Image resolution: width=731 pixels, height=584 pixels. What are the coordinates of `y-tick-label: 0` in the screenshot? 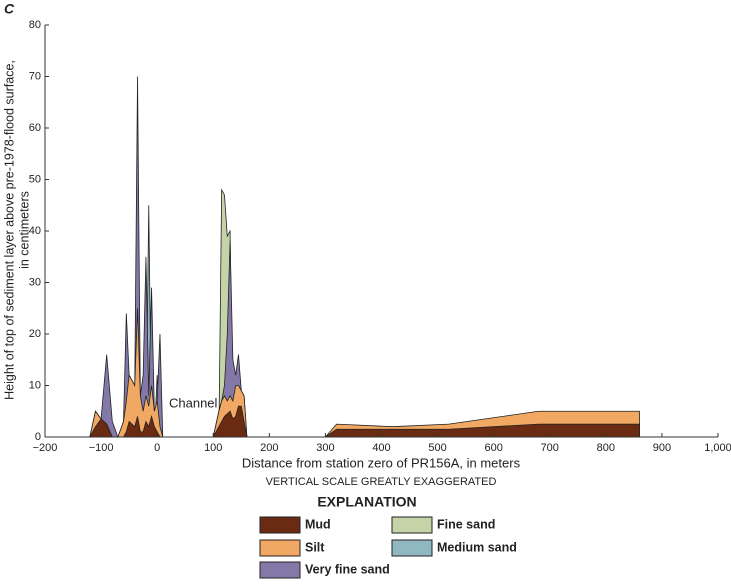 It's located at (38, 437).